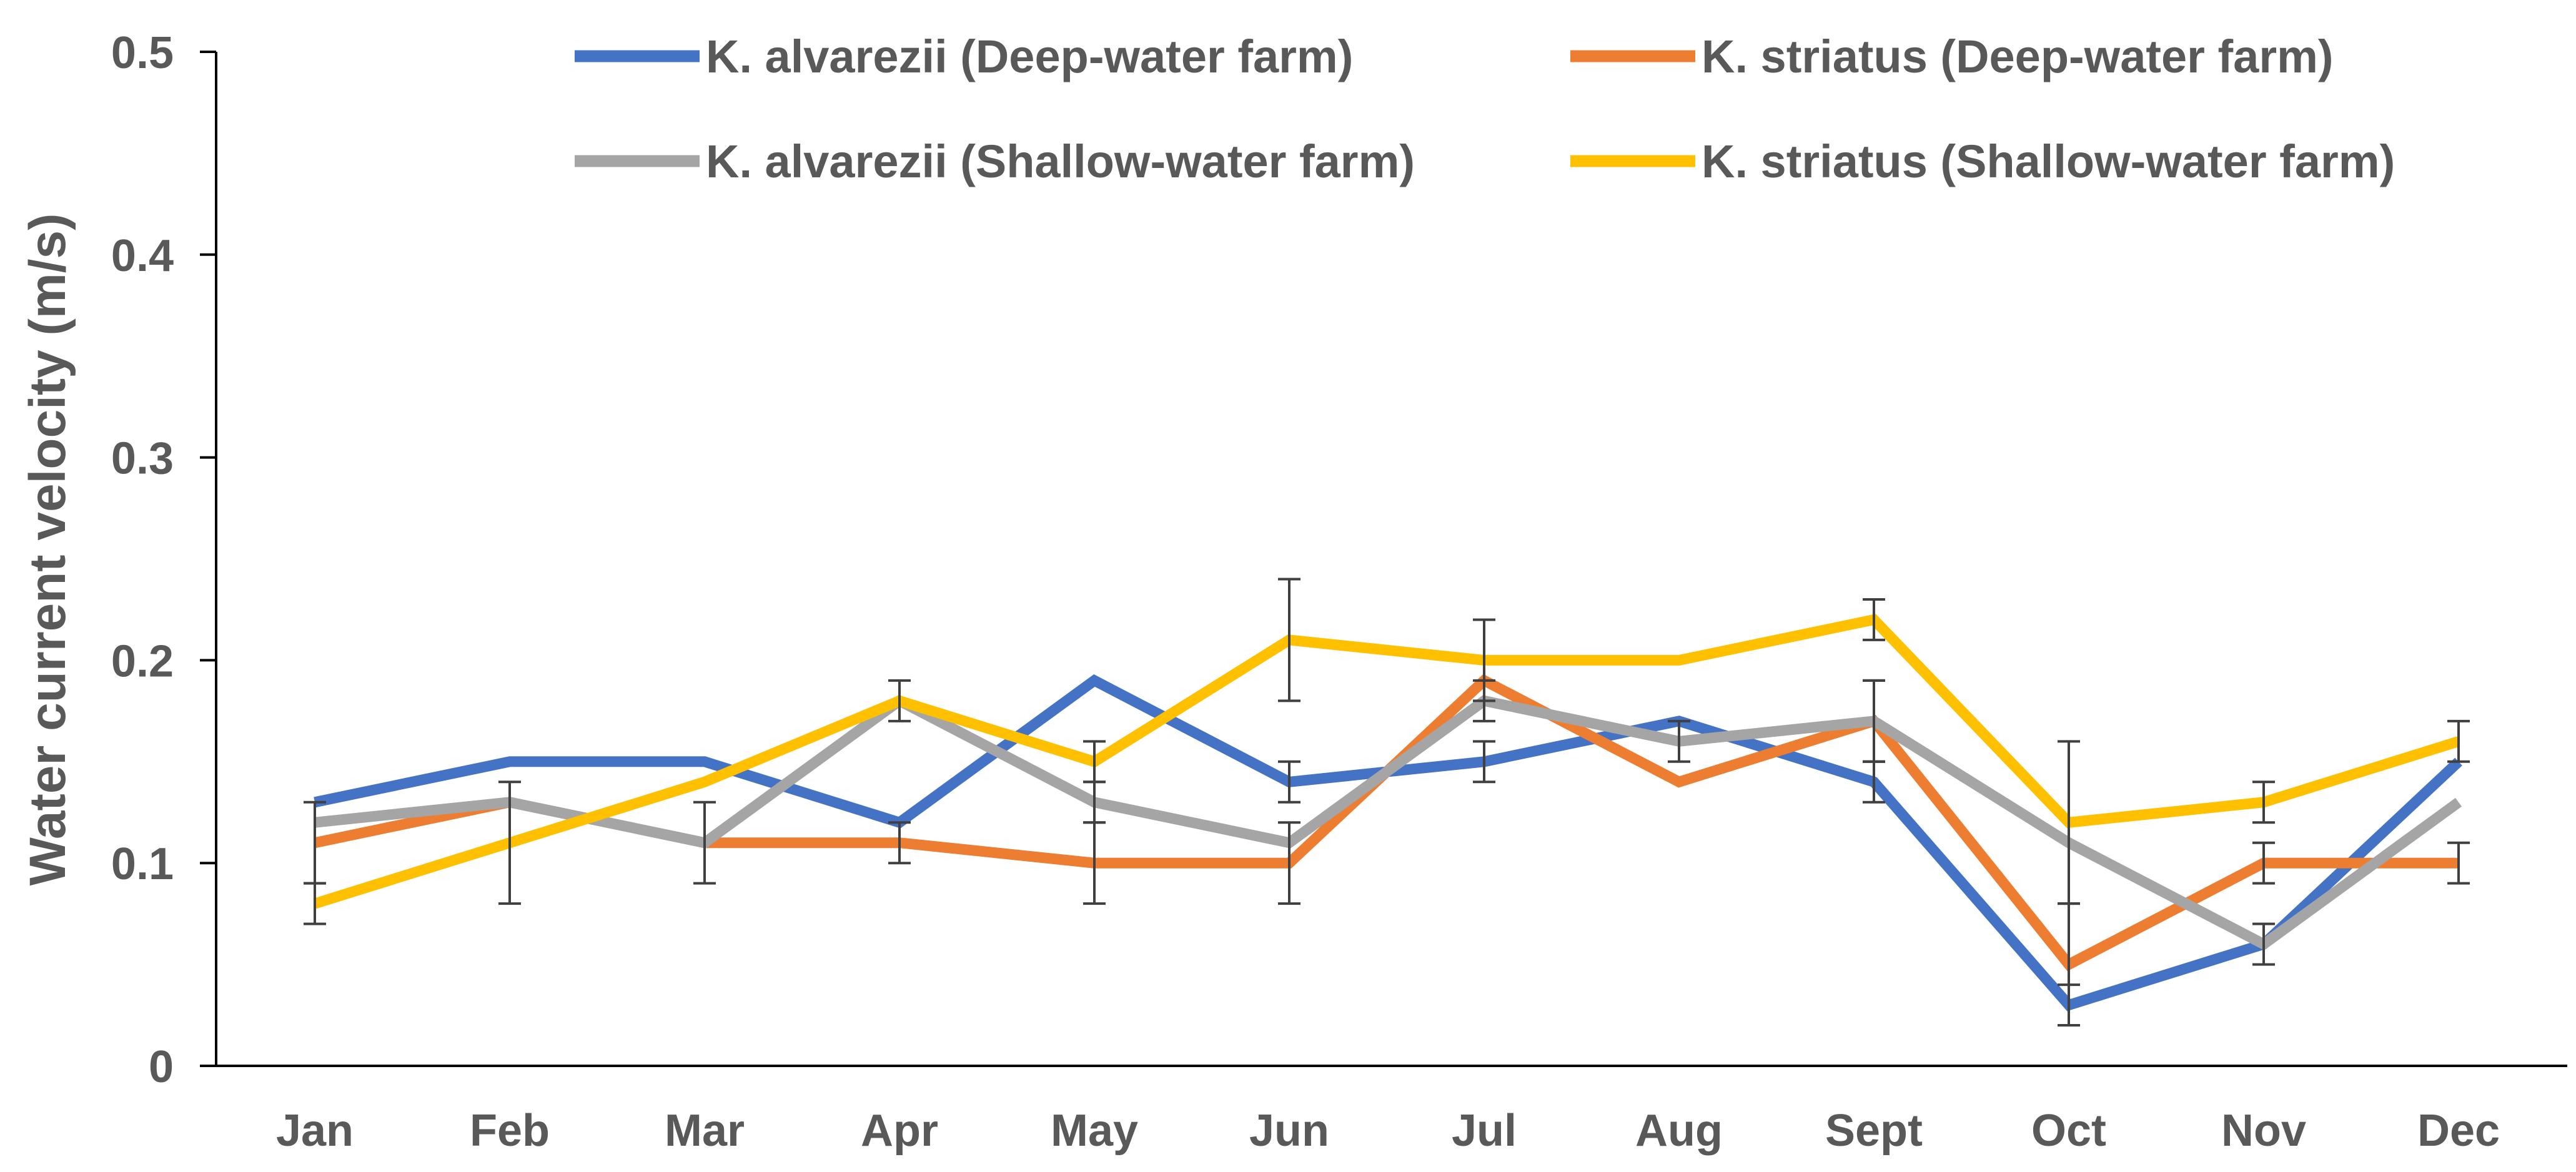 Image resolution: width=2576 pixels, height=1172 pixels. I want to click on x-tick-label: Jul, so click(1484, 1131).